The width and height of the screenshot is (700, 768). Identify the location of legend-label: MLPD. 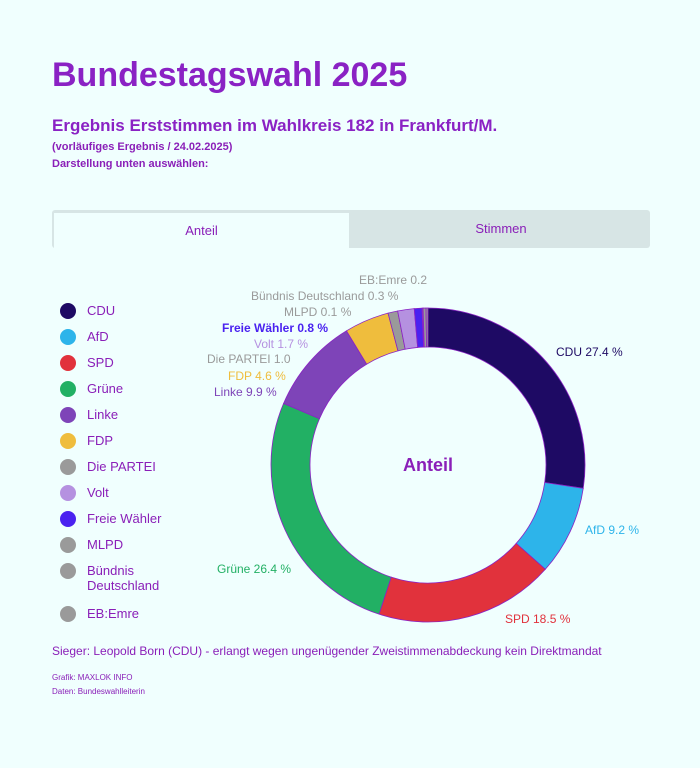
(105, 544).